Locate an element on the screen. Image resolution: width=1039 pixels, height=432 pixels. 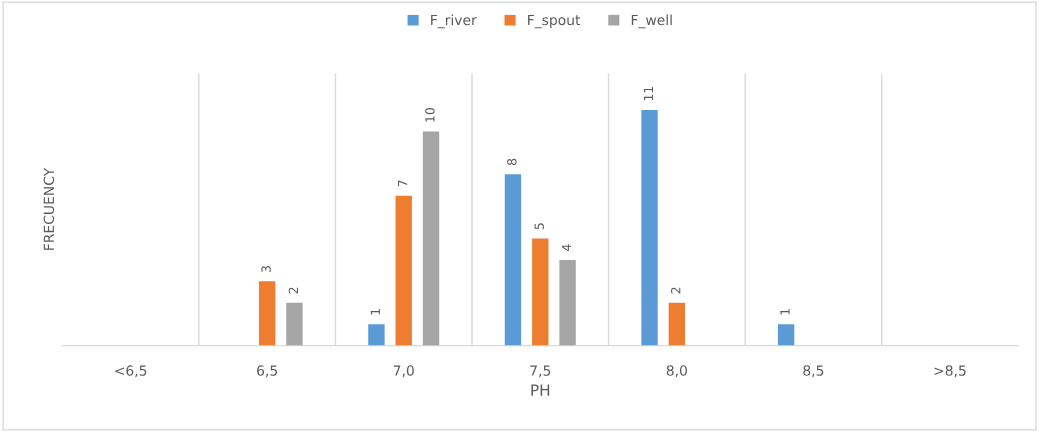
x-tick-label: 6,5 is located at coordinates (267, 371).